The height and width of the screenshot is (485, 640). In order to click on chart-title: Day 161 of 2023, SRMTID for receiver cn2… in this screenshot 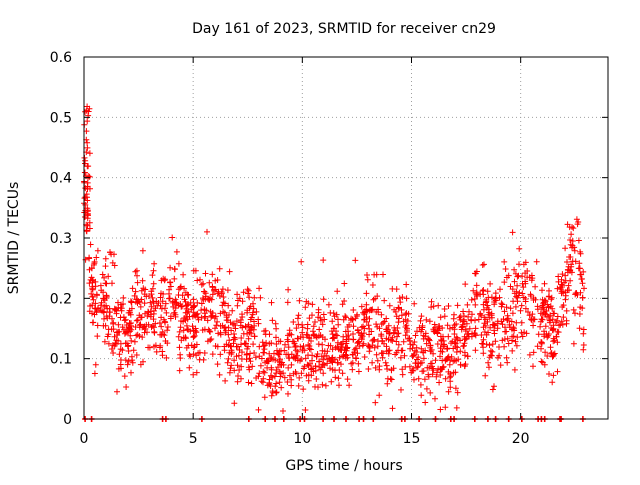, I will do `click(344, 29)`.